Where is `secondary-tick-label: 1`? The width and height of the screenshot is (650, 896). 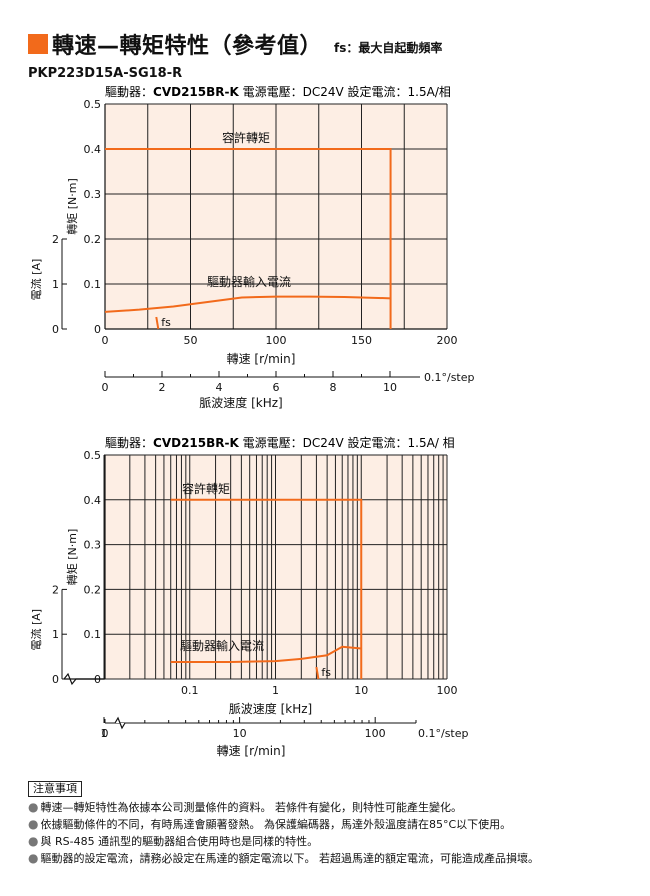
secondary-tick-label: 1 is located at coordinates (104, 733).